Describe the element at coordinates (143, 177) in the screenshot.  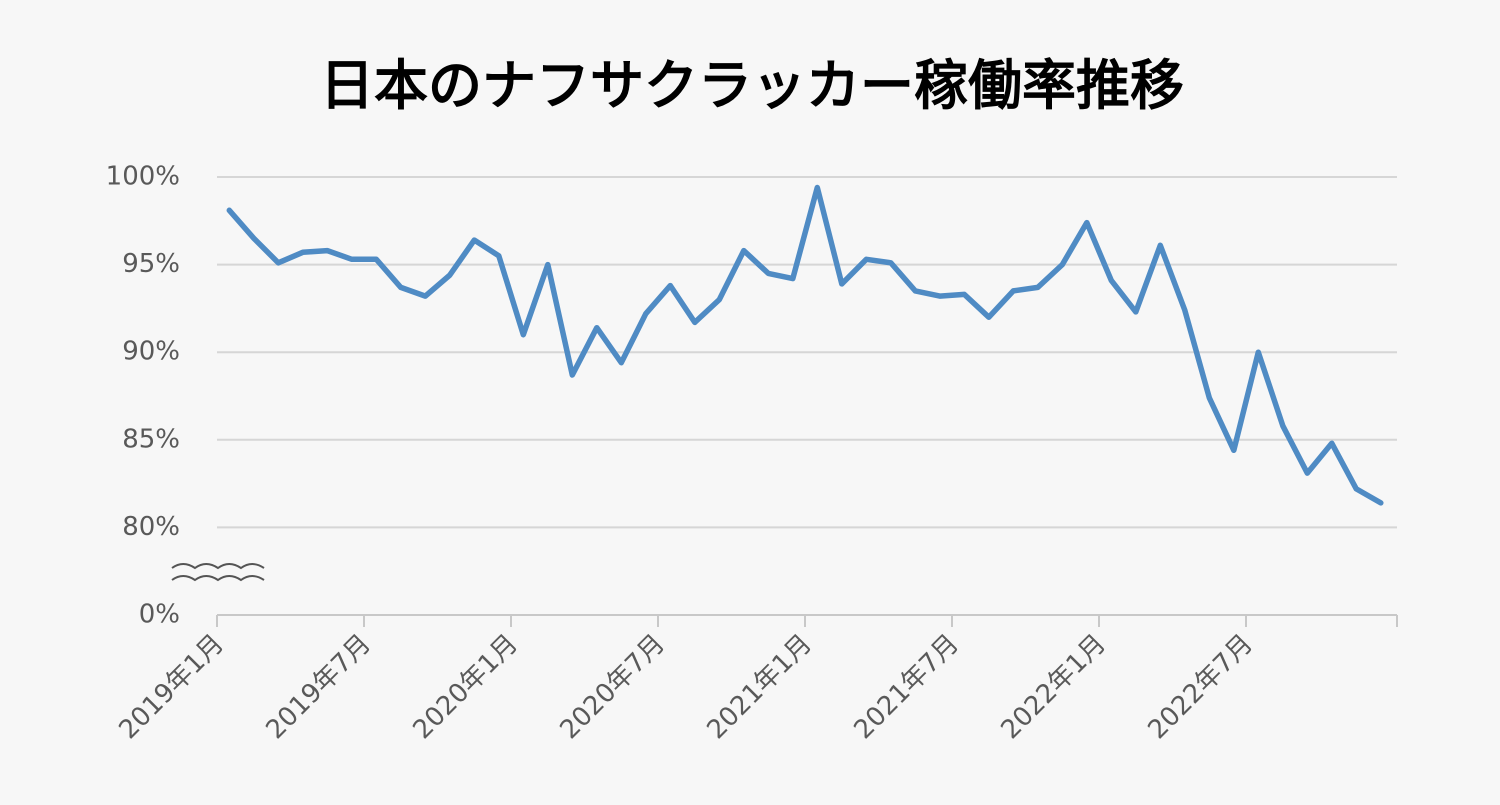
I see `y-tick-label: 100%` at that location.